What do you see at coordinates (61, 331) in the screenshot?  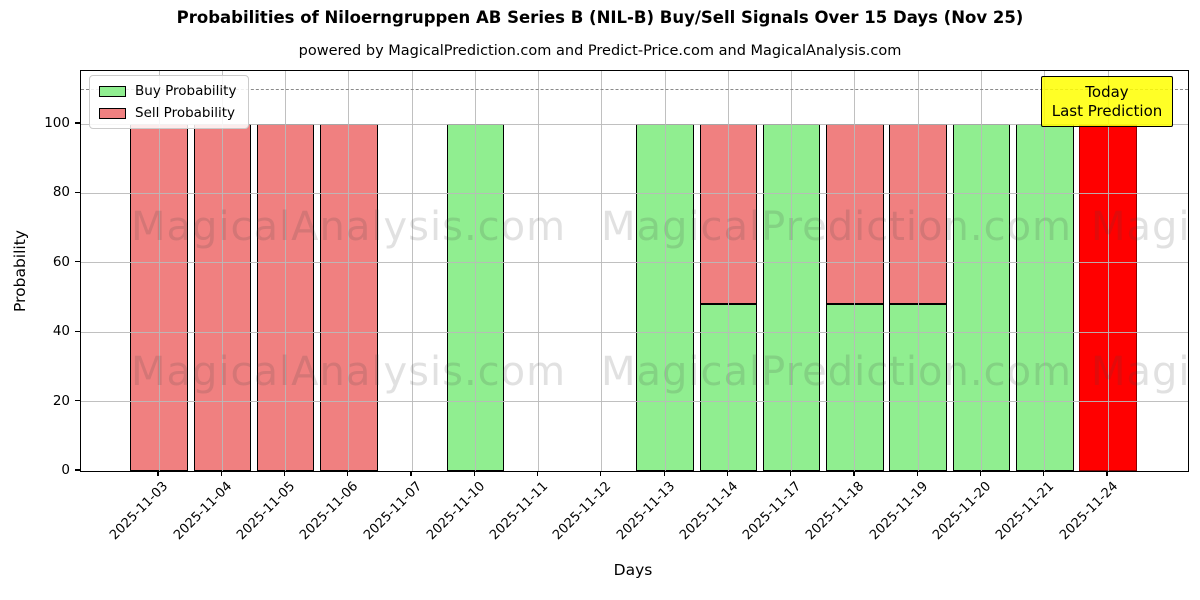 I see `y-tick-label: 40` at bounding box center [61, 331].